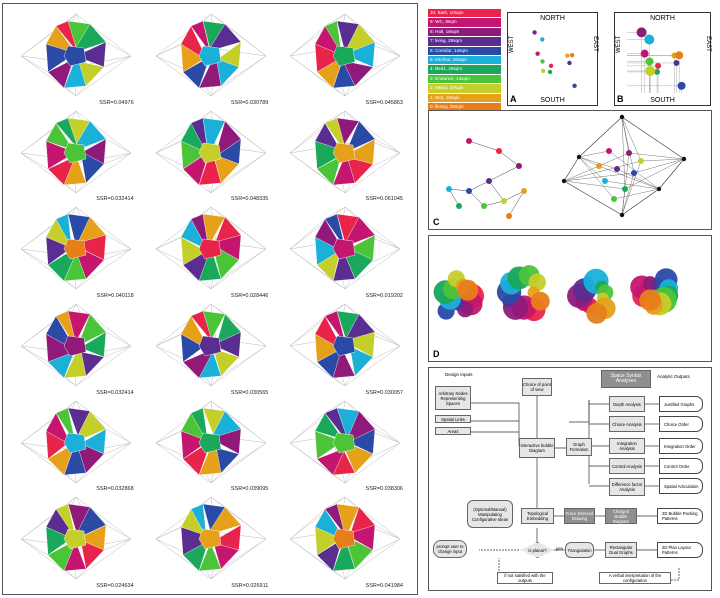 This screenshot has width=720, height=598. I want to click on legend-item: 10: Bath, 10sqm, so click(464, 13).